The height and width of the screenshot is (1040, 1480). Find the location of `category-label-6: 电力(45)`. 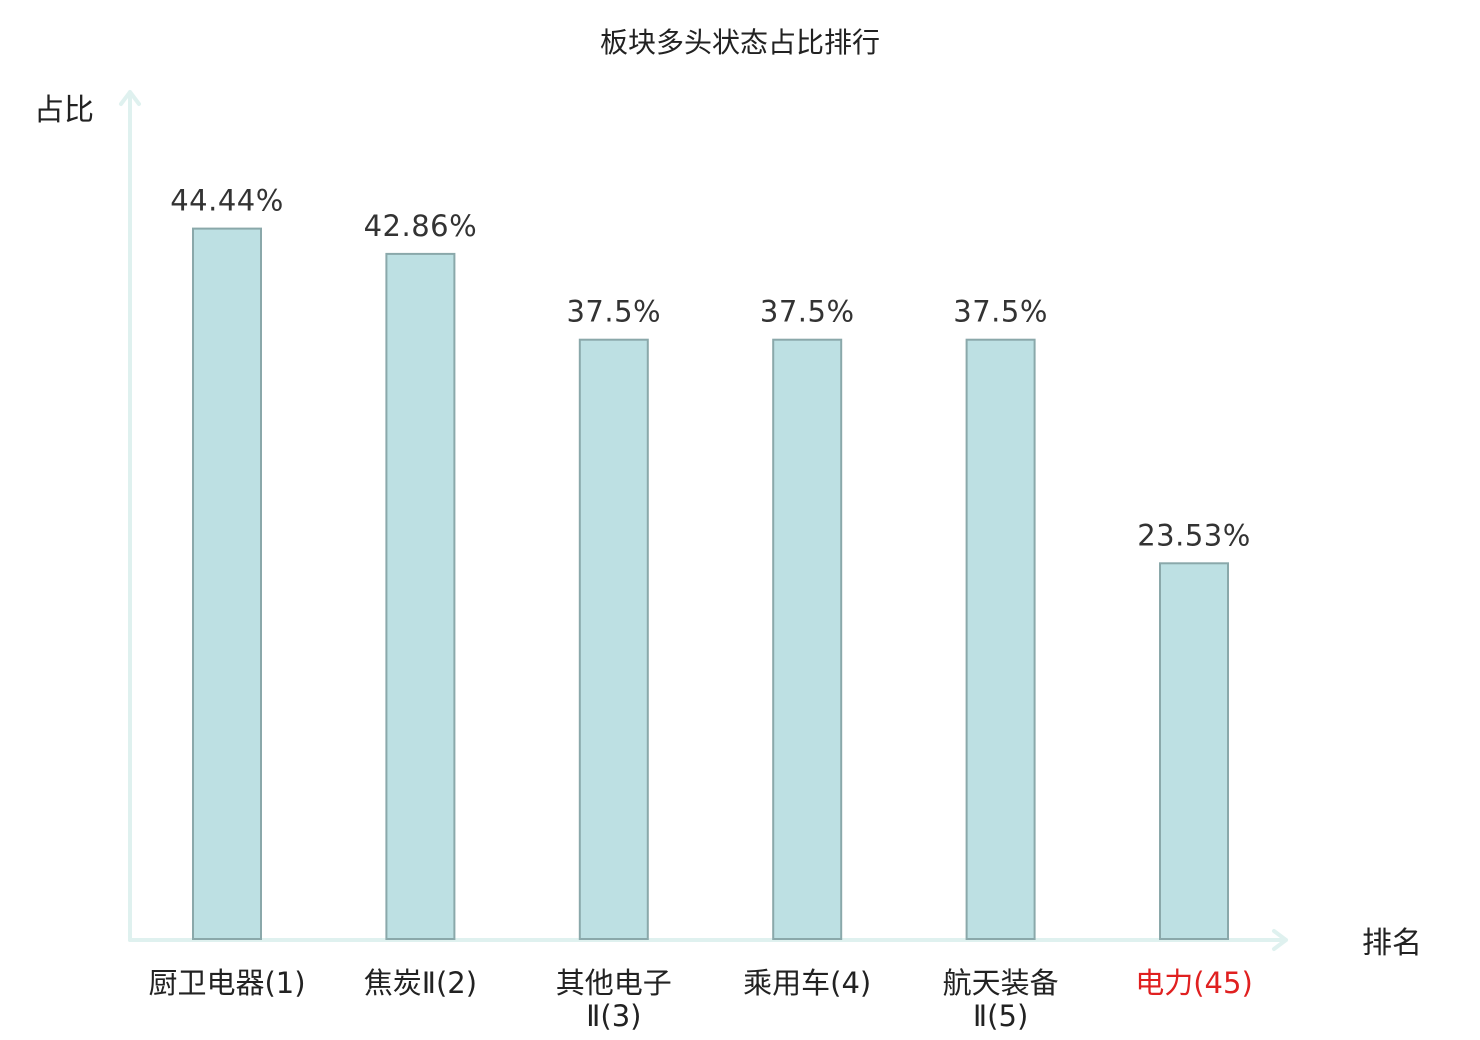

category-label-6: 电力(45) is located at coordinates (1194, 983).